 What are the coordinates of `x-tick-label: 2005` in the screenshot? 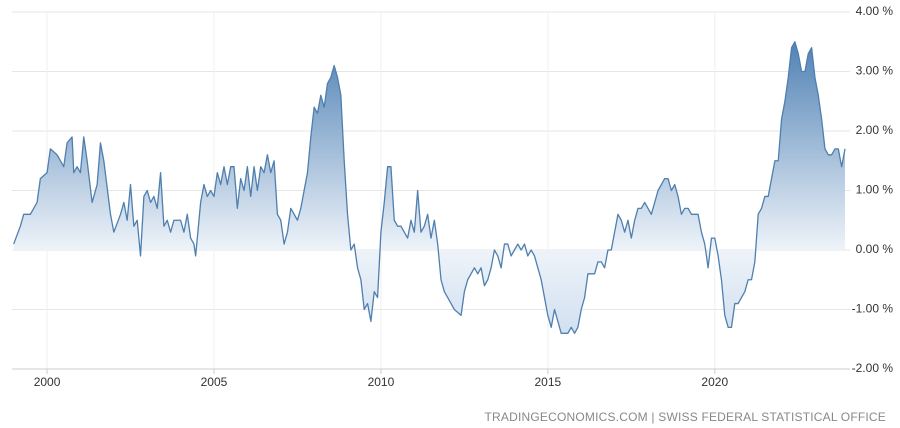 It's located at (214, 382).